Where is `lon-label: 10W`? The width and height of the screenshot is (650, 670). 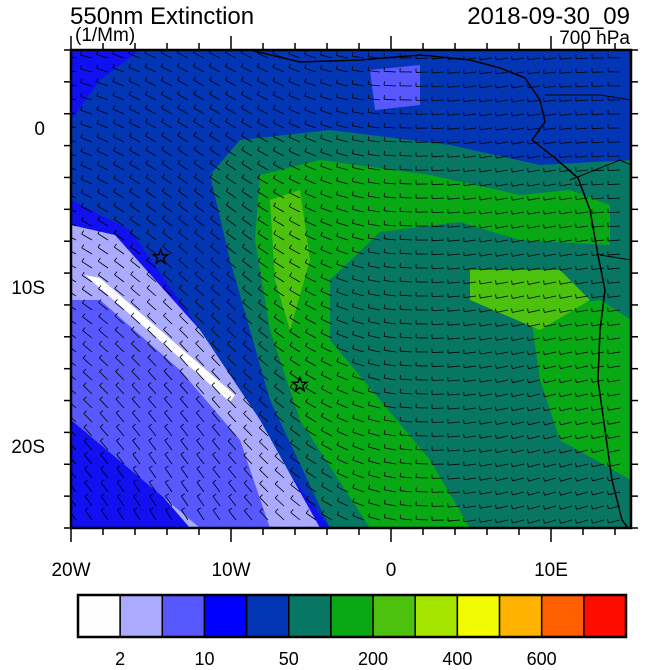
lon-label: 10W is located at coordinates (230, 571).